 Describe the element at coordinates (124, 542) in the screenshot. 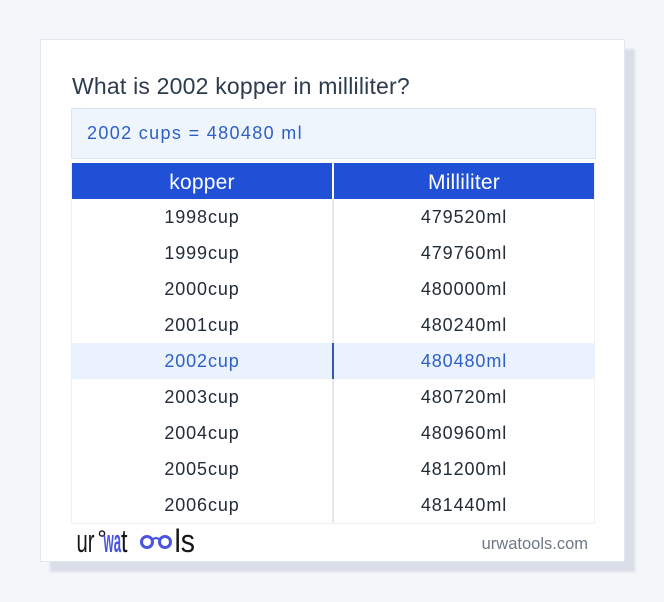

I see `svg-text: t` at that location.